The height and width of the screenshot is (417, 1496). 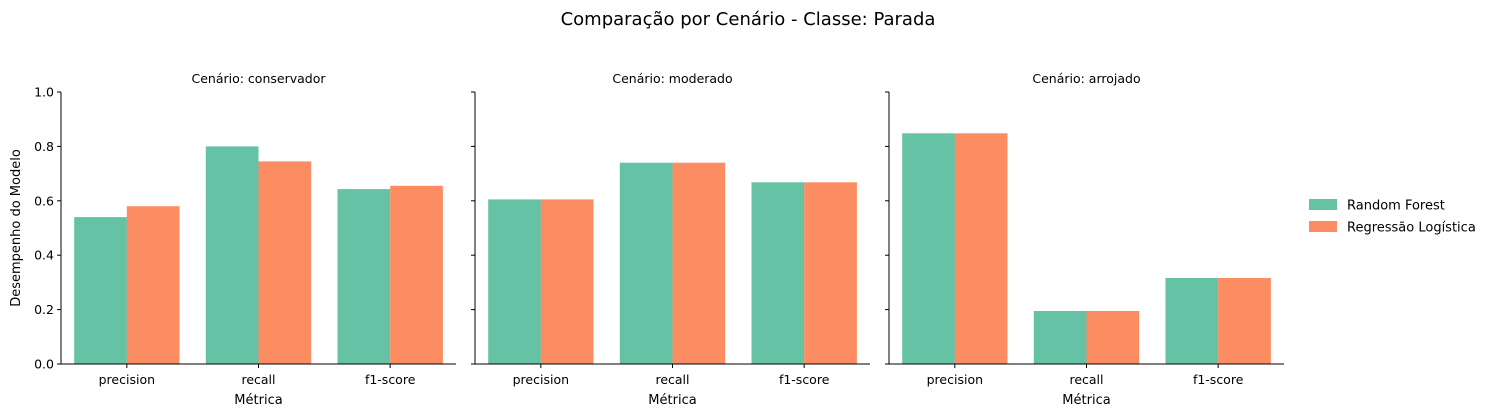 What do you see at coordinates (44, 255) in the screenshot?
I see `y-tick-label: 0.4` at bounding box center [44, 255].